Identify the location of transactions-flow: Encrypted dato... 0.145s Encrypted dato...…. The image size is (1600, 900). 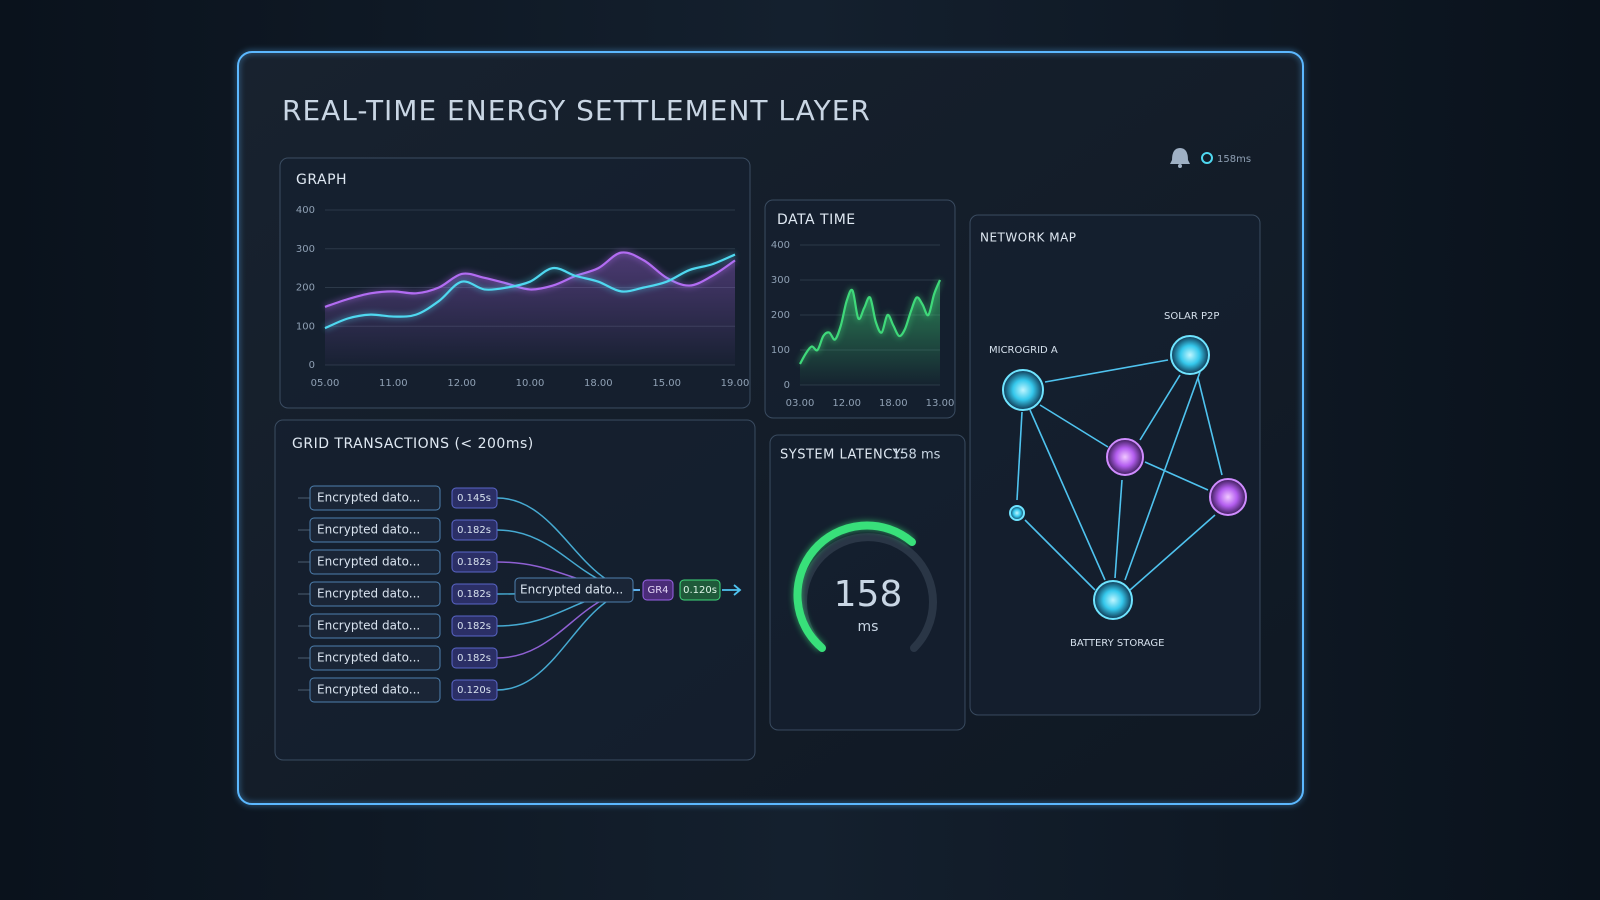
(520, 594).